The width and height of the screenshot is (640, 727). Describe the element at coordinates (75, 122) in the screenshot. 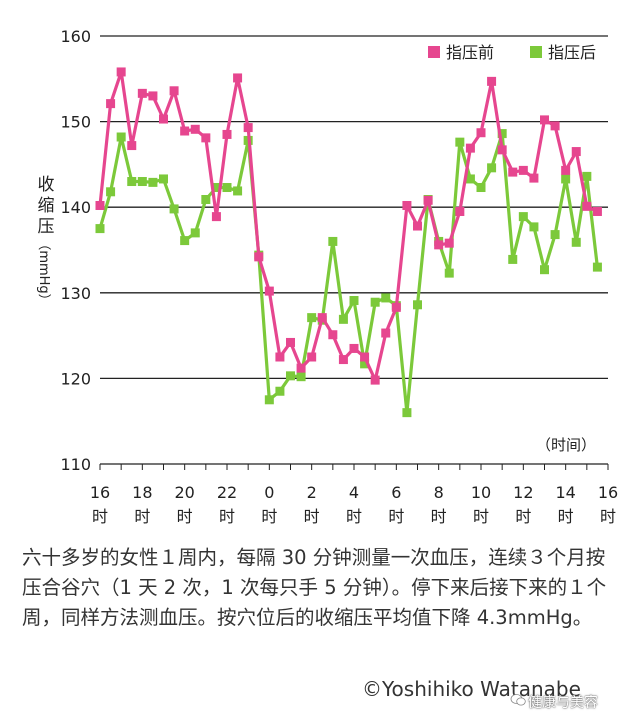

I see `y-tick-label: 150` at that location.